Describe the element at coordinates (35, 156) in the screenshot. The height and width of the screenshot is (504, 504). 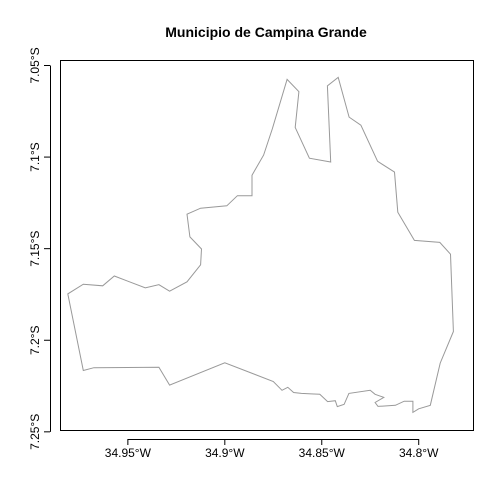
I see `y-tick-label: 7.1°S` at that location.